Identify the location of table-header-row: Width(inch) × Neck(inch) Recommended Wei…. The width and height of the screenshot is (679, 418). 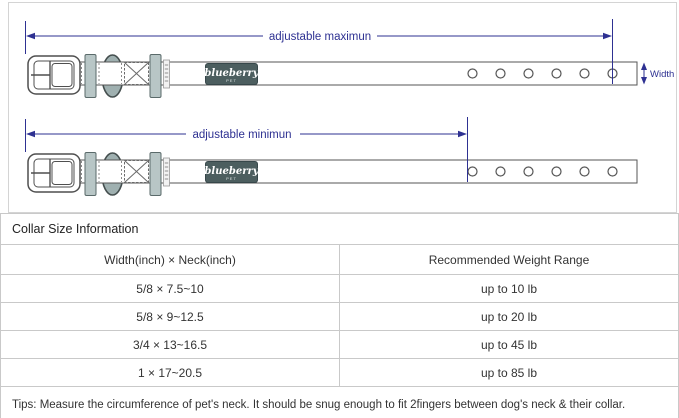
(339, 259).